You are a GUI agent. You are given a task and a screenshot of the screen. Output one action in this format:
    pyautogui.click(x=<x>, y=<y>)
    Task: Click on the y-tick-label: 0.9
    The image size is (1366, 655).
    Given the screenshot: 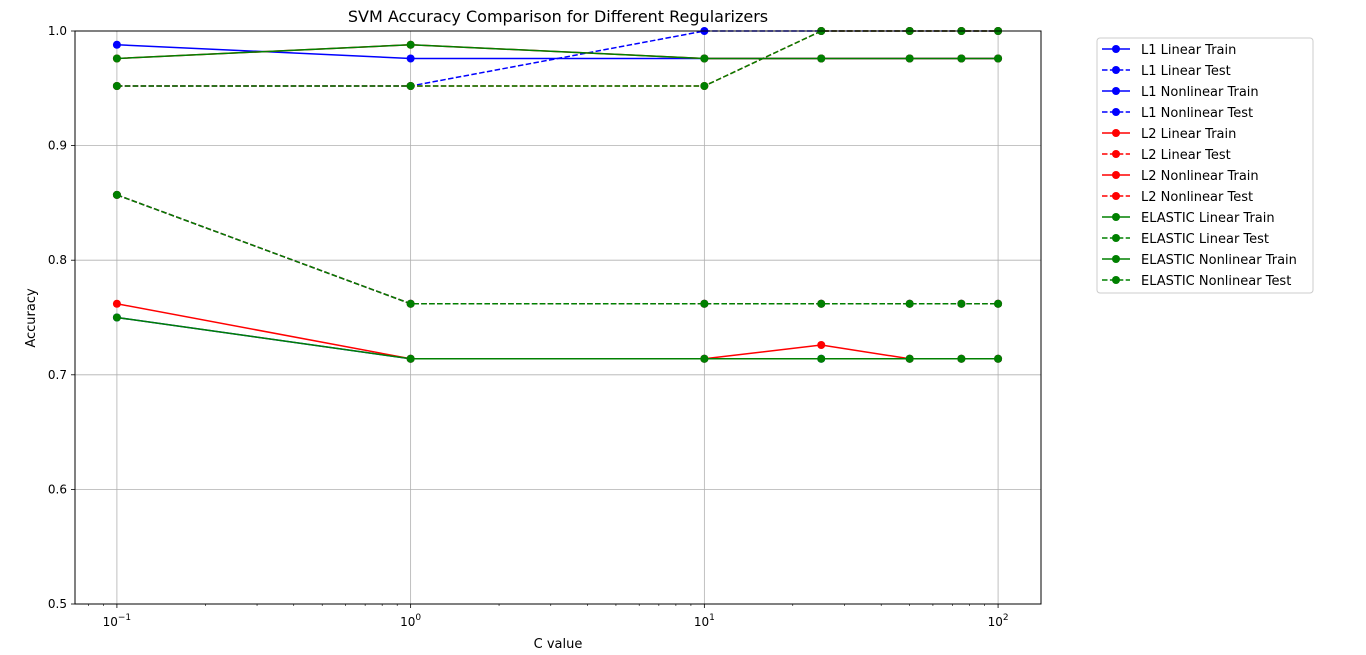 What is the action you would take?
    pyautogui.click(x=57, y=146)
    